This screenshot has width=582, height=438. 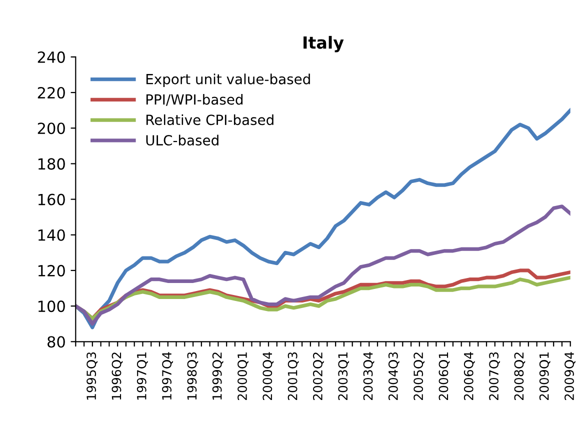 I want to click on x-tick-label: 1995Q3, so click(x=92, y=376).